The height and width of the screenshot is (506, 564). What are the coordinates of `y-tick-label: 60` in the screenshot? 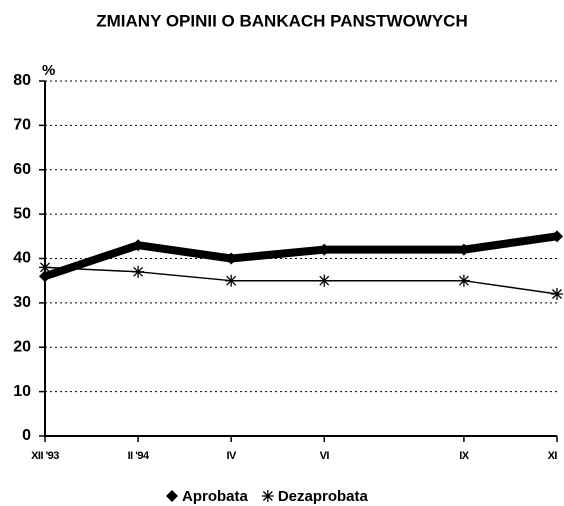 It's located at (22, 169).